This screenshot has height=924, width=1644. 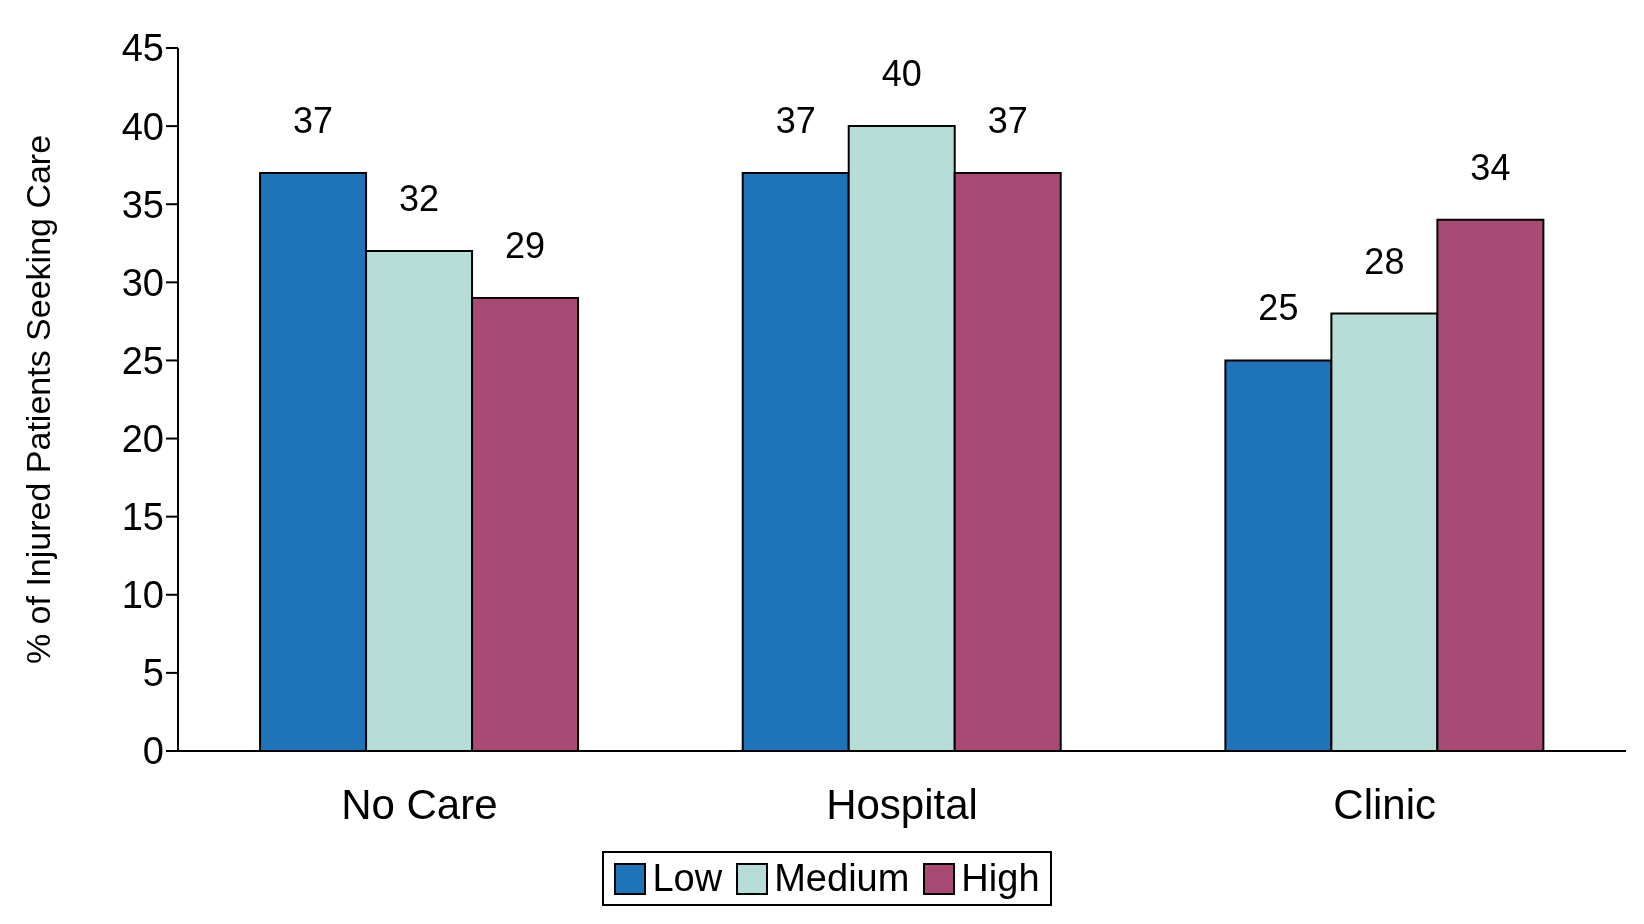 I want to click on data-label: 40, so click(x=901, y=74).